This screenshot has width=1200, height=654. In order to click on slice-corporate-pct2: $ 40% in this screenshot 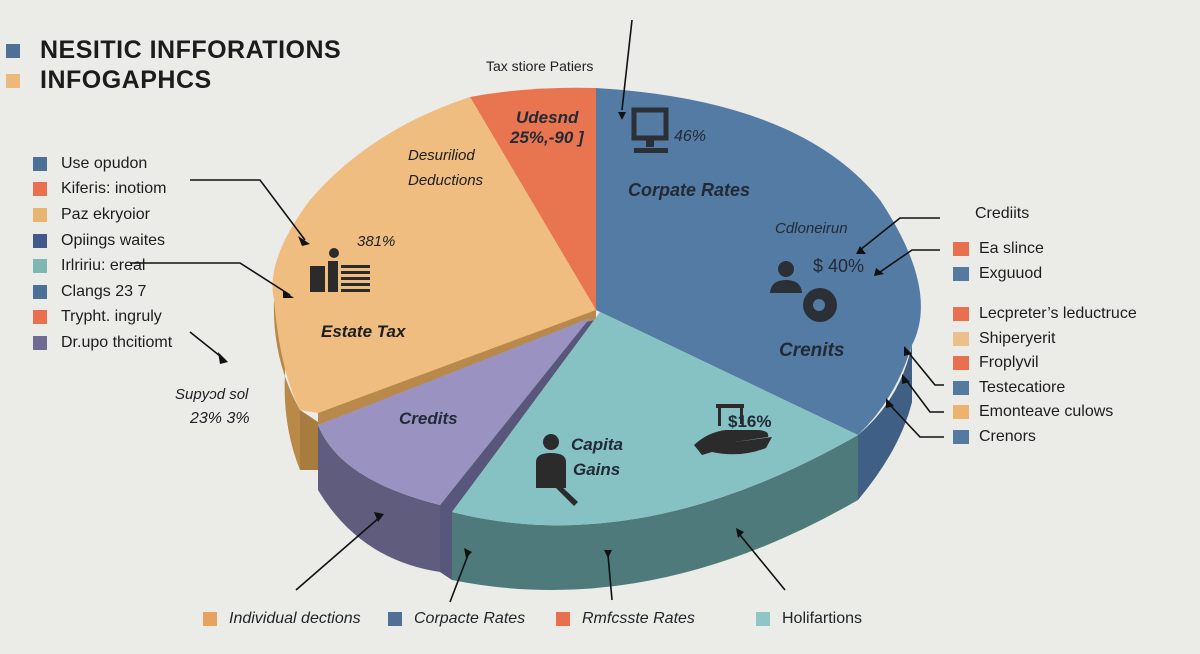, I will do `click(839, 266)`.